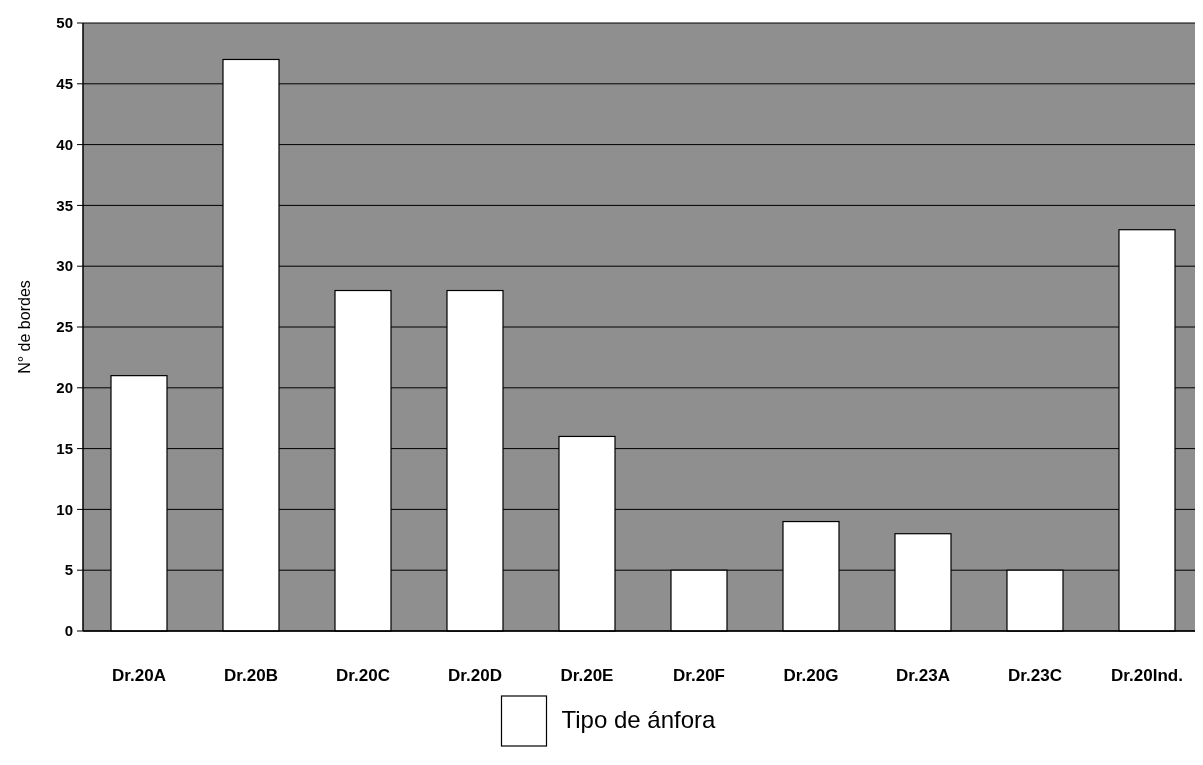 This screenshot has width=1203, height=765. I want to click on y-tick-label: 30, so click(64, 266).